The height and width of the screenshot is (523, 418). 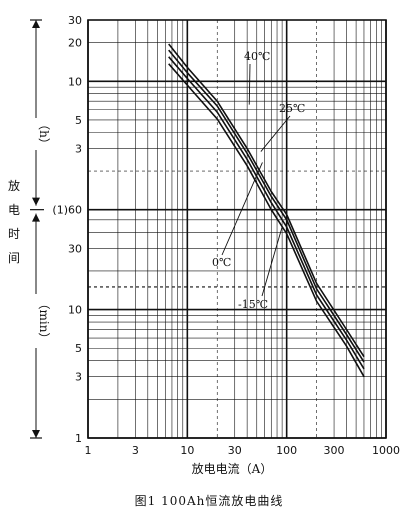 I want to click on y-tick-label-minutes: 10, so click(x=75, y=310).